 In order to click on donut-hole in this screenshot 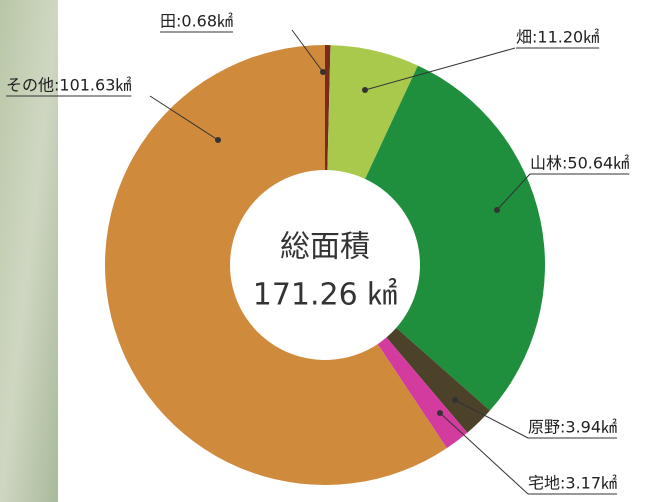, I will do `click(325, 265)`.